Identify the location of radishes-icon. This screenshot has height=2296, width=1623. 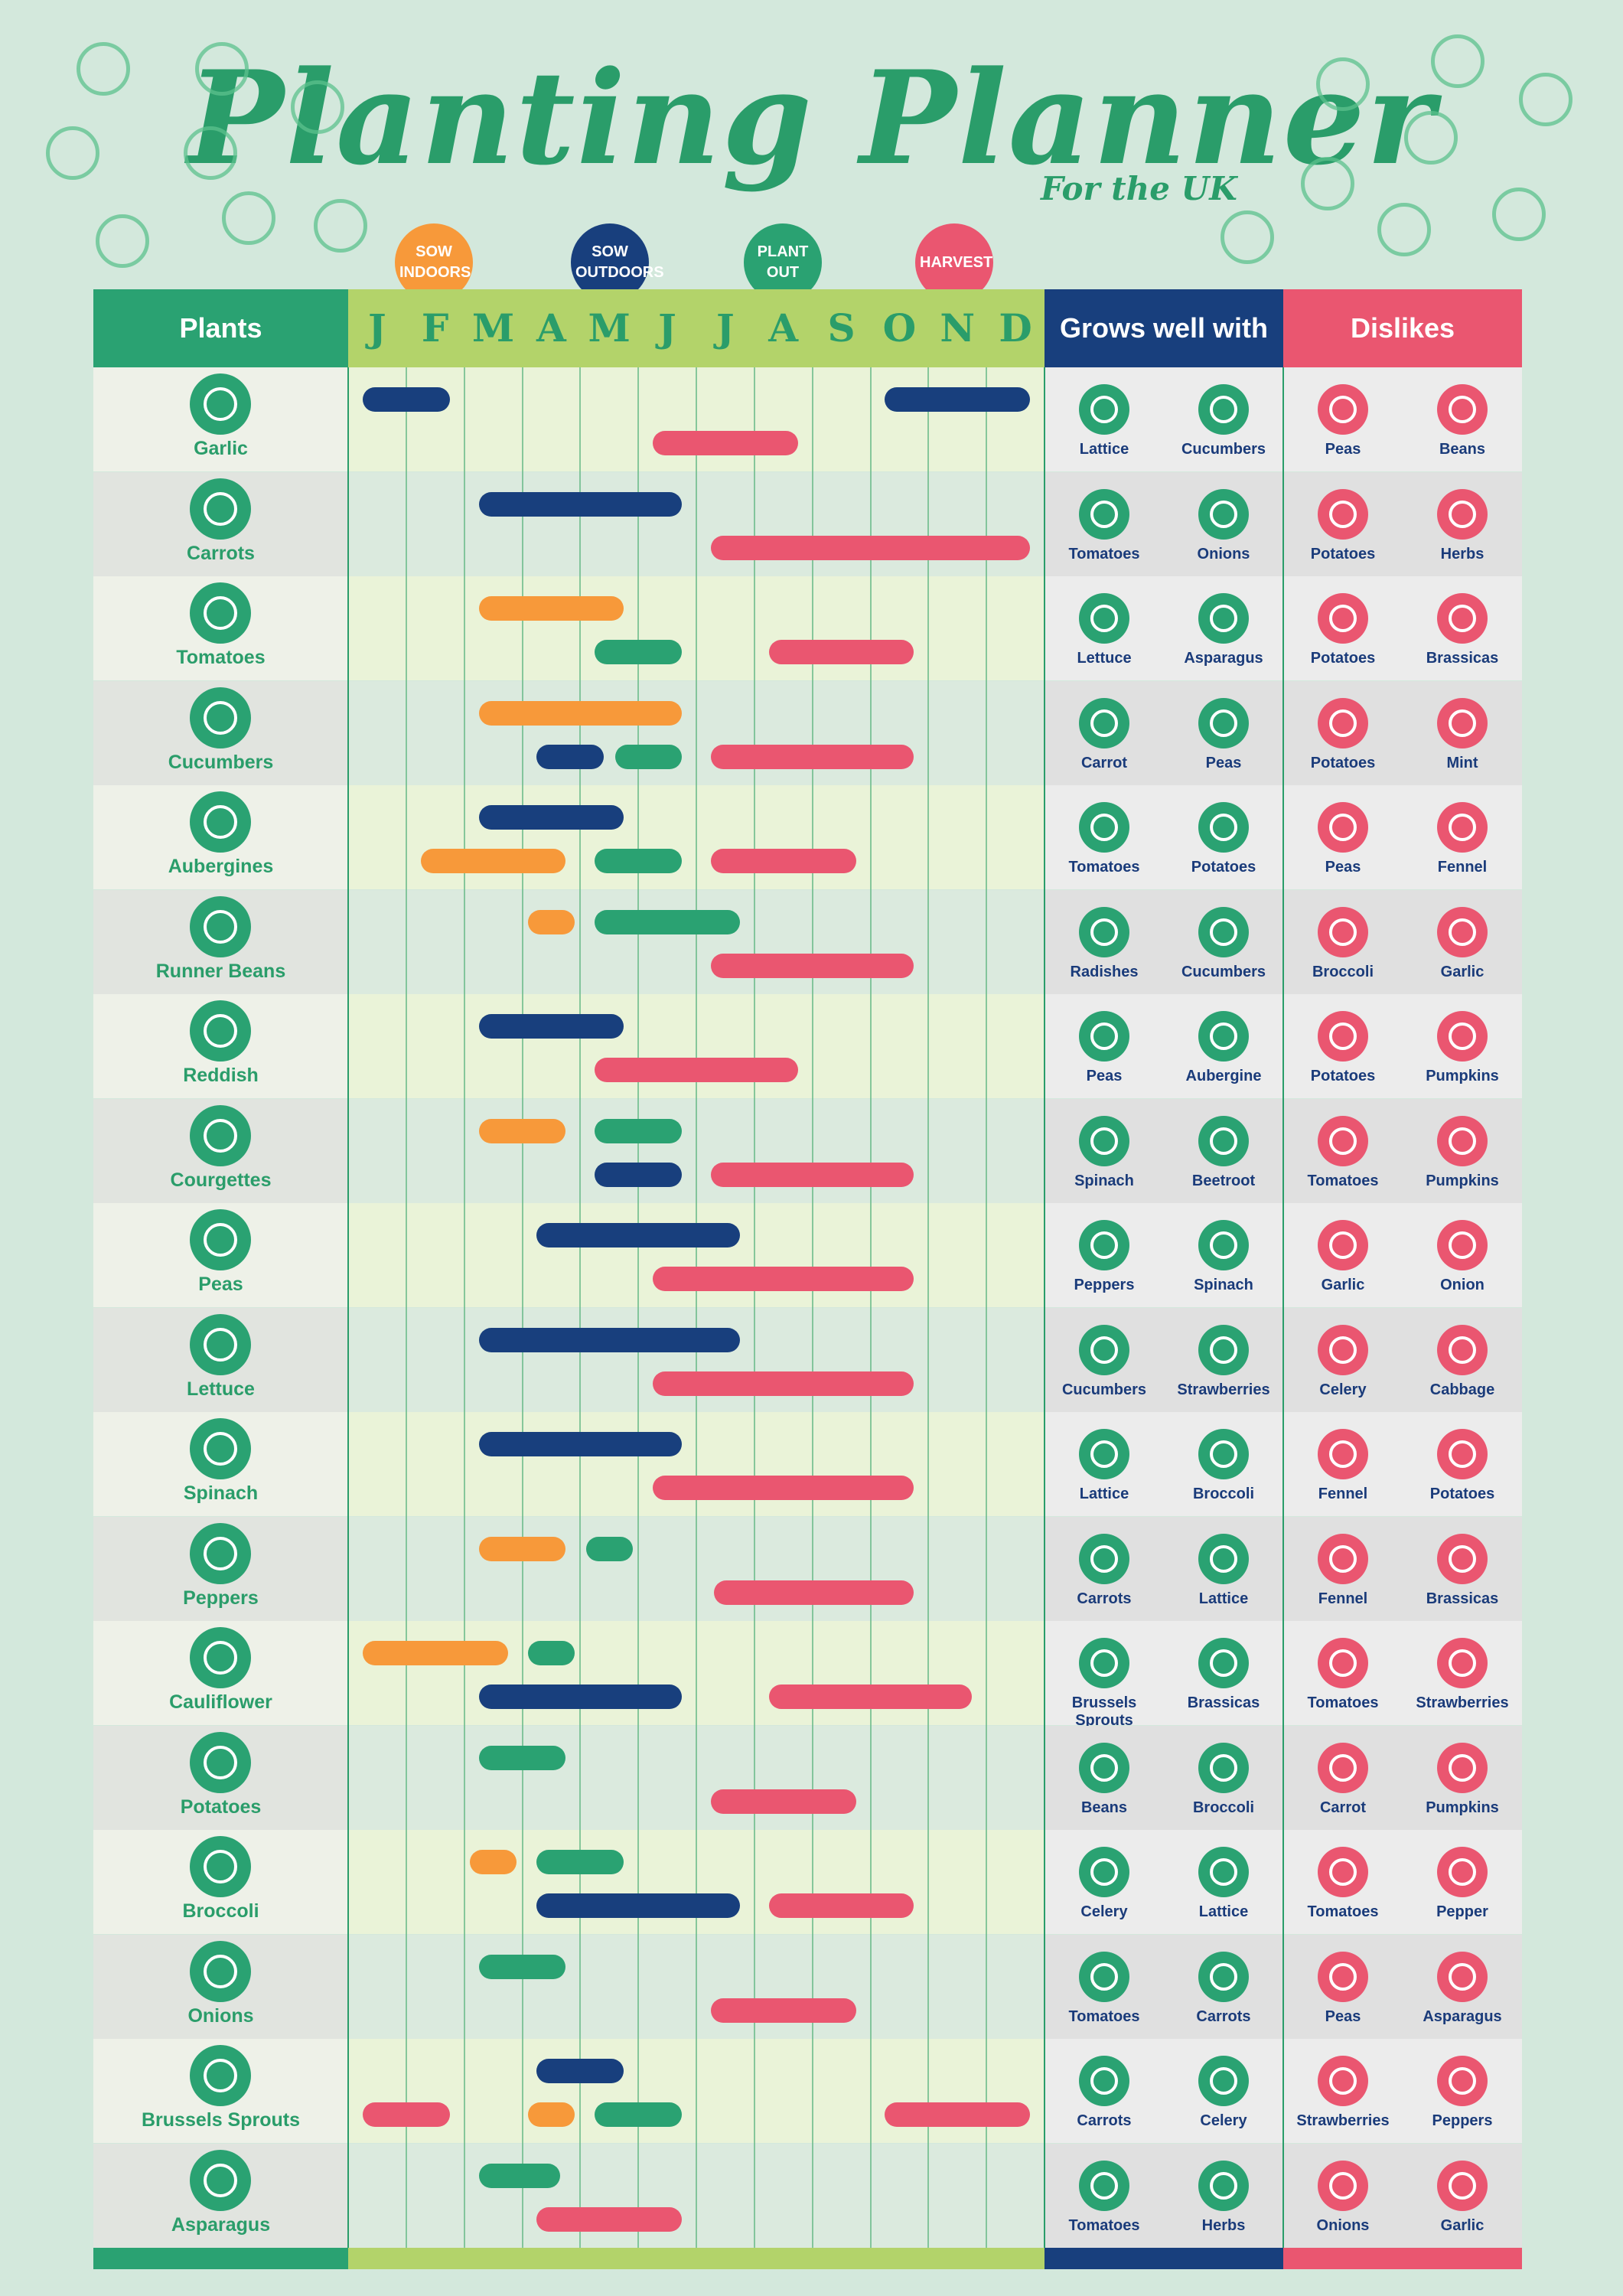
(1104, 931).